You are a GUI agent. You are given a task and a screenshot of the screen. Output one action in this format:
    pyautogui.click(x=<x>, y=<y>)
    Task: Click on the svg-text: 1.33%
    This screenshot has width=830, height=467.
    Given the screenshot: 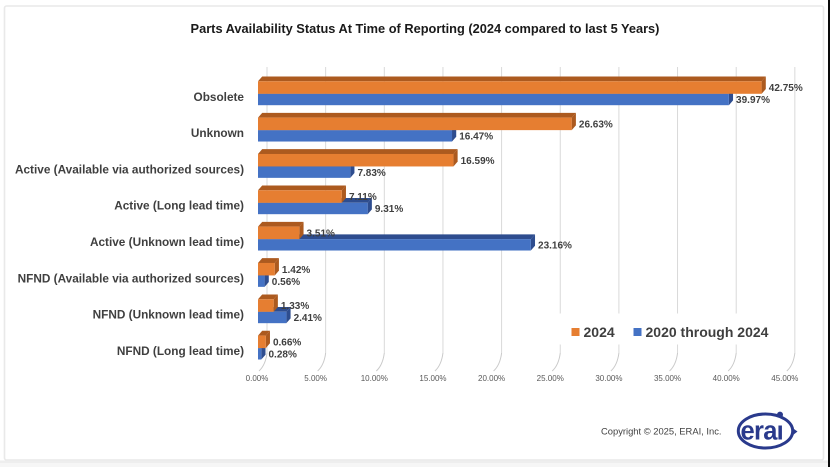 What is the action you would take?
    pyautogui.click(x=295, y=306)
    